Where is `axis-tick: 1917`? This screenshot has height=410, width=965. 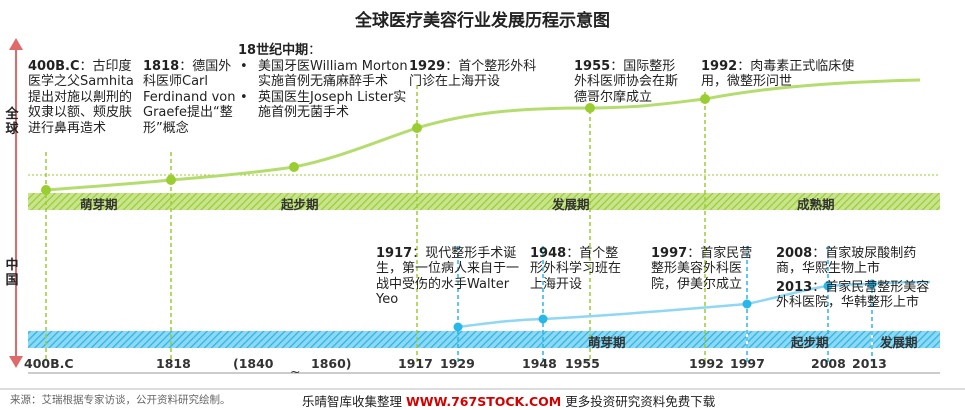
axis-tick: 1917 is located at coordinates (415, 363).